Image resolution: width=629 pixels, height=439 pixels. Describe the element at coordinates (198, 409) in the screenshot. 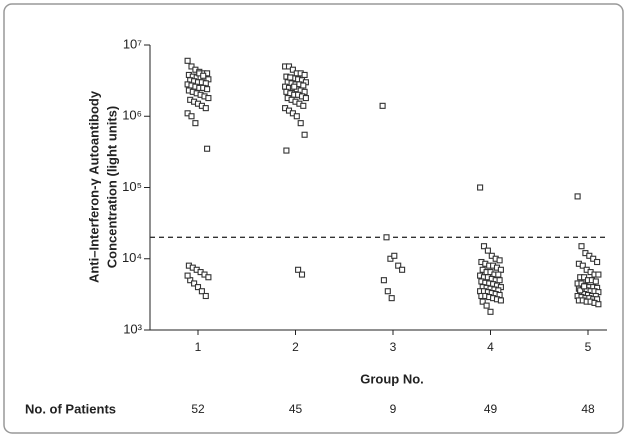

I see `patient-count: 52` at that location.